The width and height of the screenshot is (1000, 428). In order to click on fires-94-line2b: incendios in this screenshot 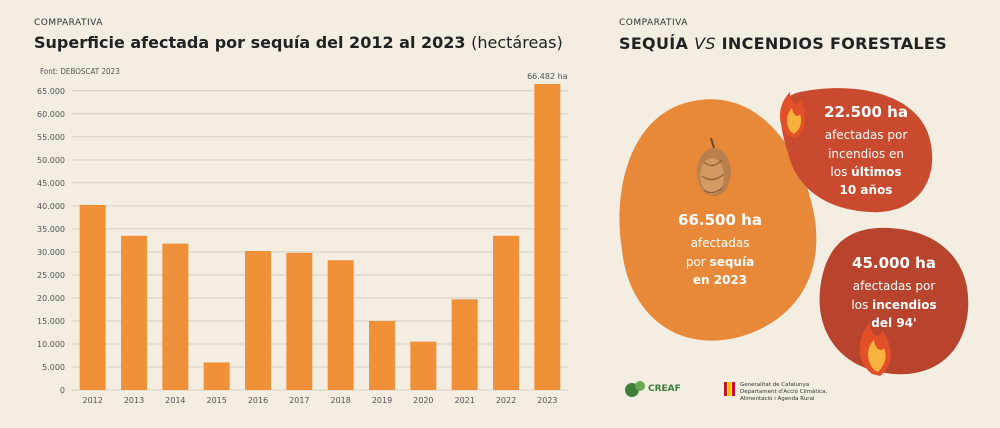, I will do `click(904, 304)`.